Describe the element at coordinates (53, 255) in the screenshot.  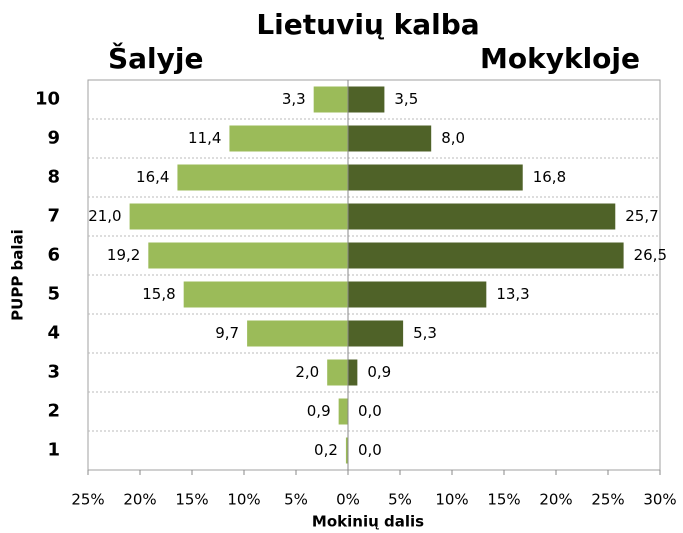
I see `y-tick-label: 6` at that location.